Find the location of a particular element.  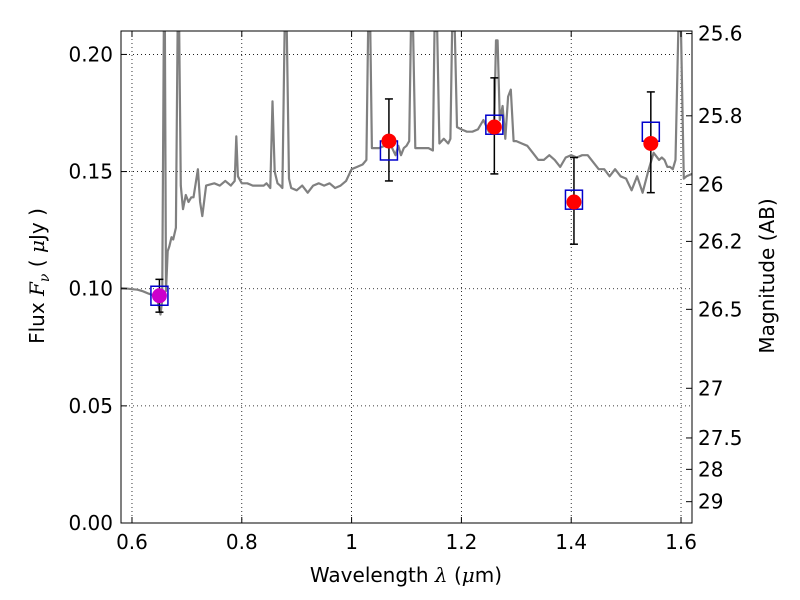

right-axis-tick-label: 25.6 is located at coordinates (720, 34).